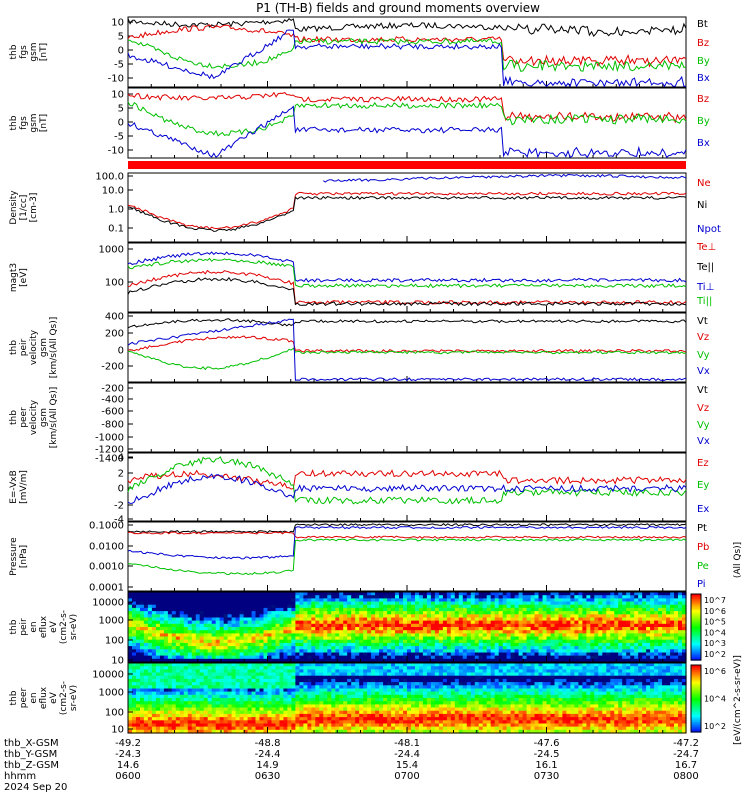 The image size is (750, 800). What do you see at coordinates (54, 697) in the screenshot?
I see `panel-ylabel-line: eV` at bounding box center [54, 697].